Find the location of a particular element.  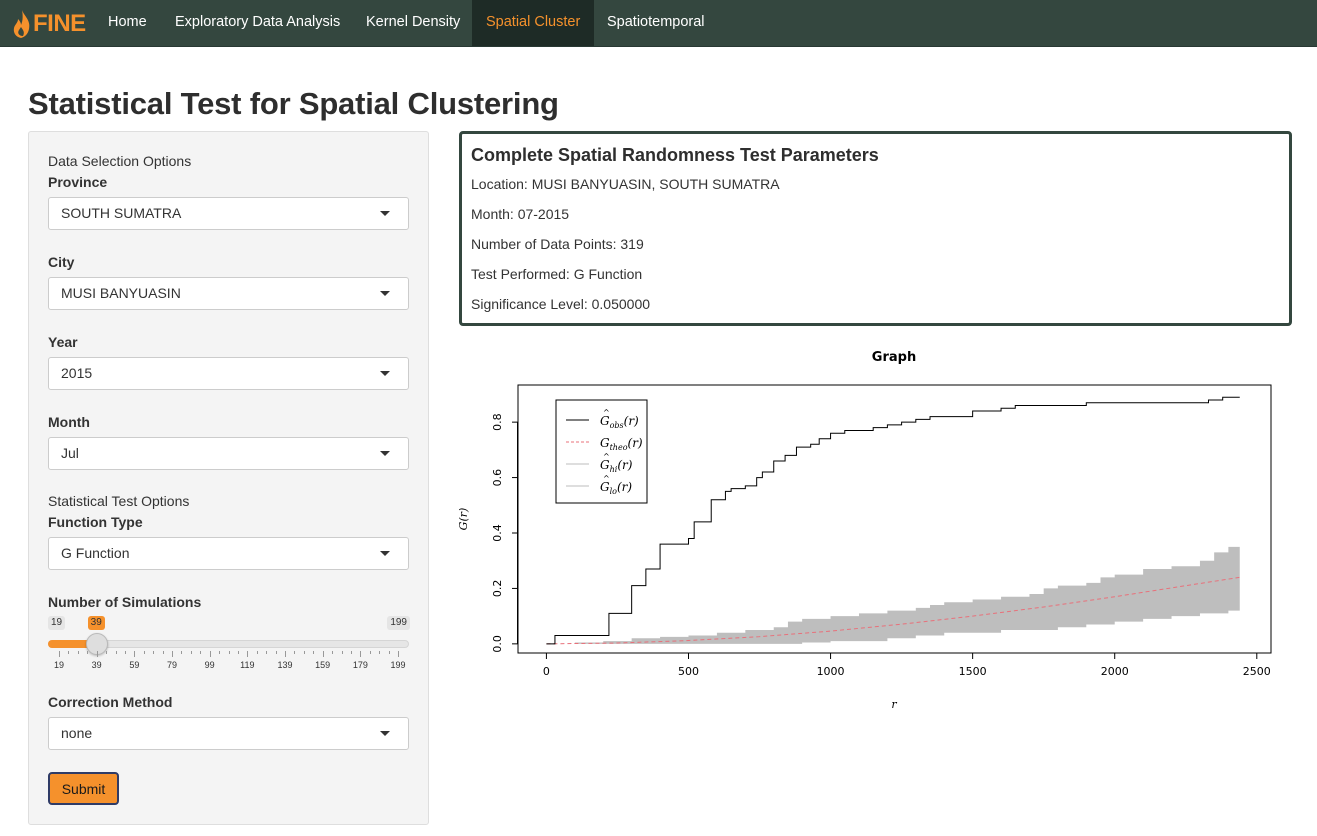

envelope-band is located at coordinates (893, 595).